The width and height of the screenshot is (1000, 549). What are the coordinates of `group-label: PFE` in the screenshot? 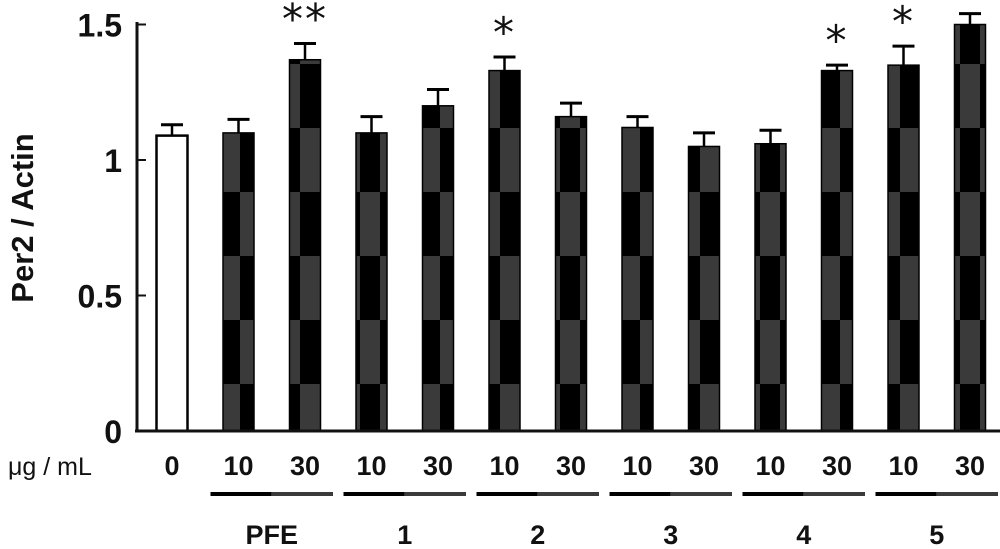 It's located at (271, 534).